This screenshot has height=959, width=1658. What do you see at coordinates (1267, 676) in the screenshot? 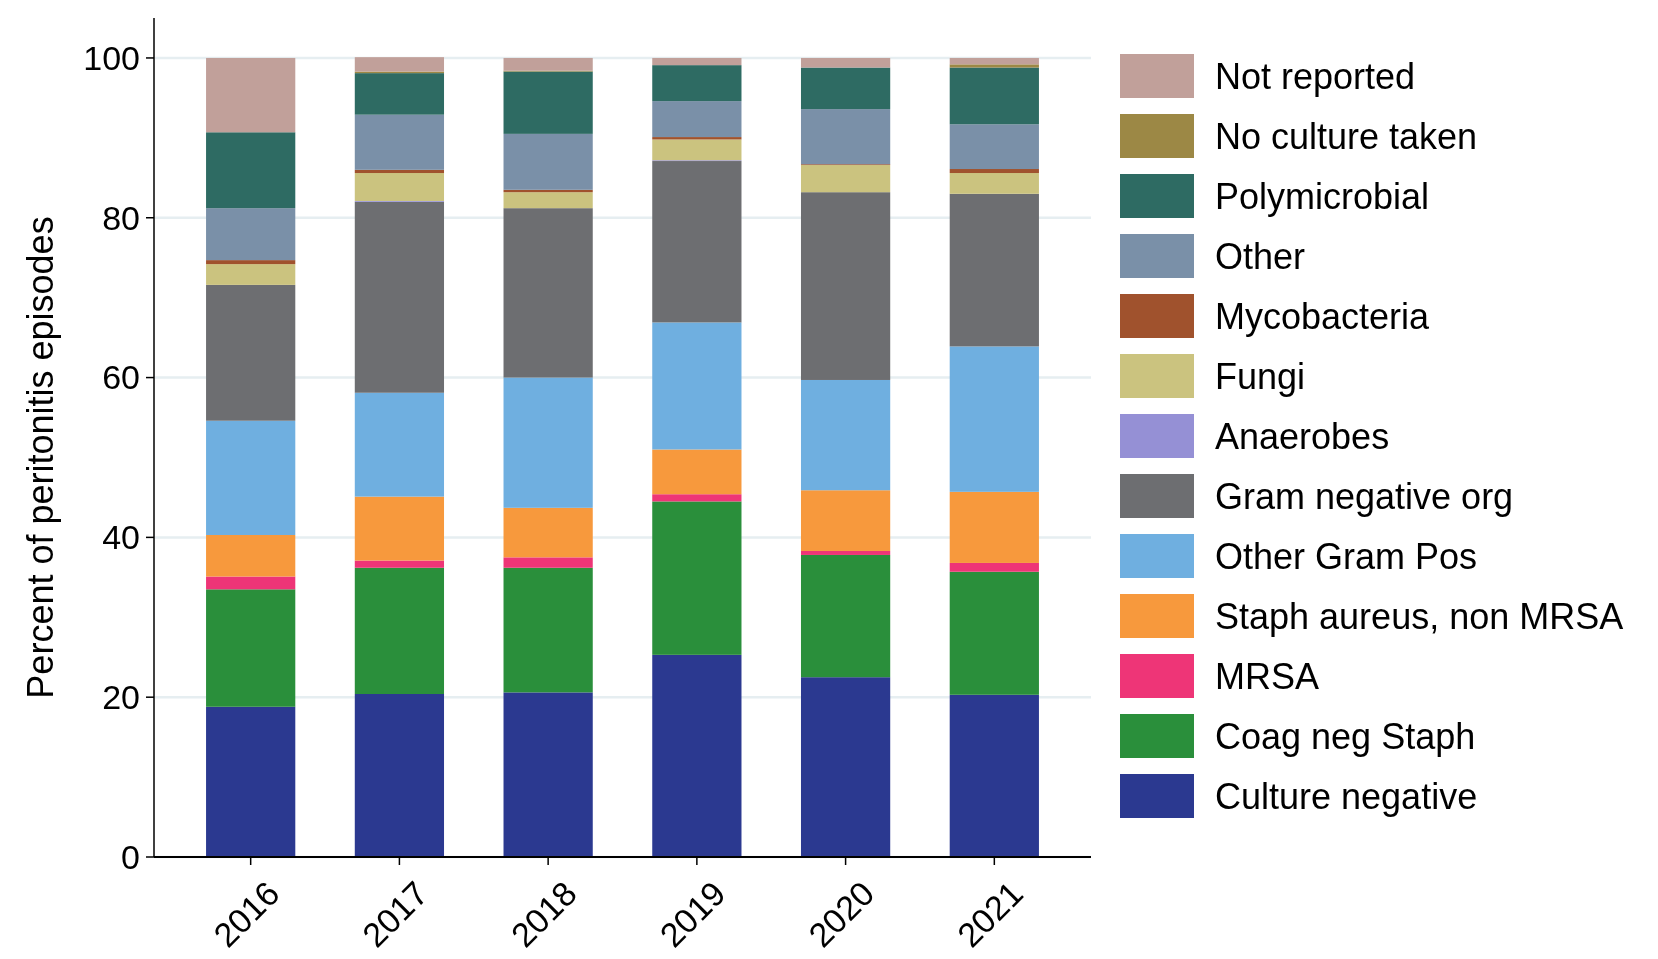
I see `legend-label: MRSA` at bounding box center [1267, 676].